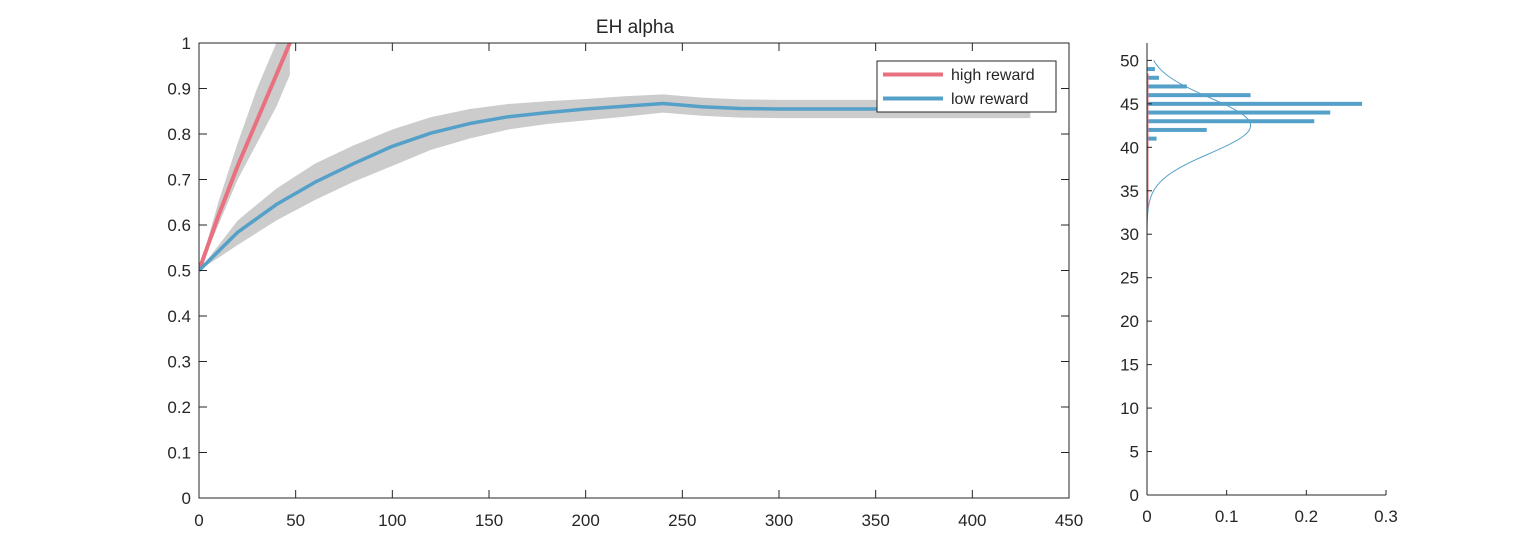 Image resolution: width=1533 pixels, height=559 pixels. What do you see at coordinates (1146, 516) in the screenshot?
I see `side-x-tick-label: 0` at bounding box center [1146, 516].